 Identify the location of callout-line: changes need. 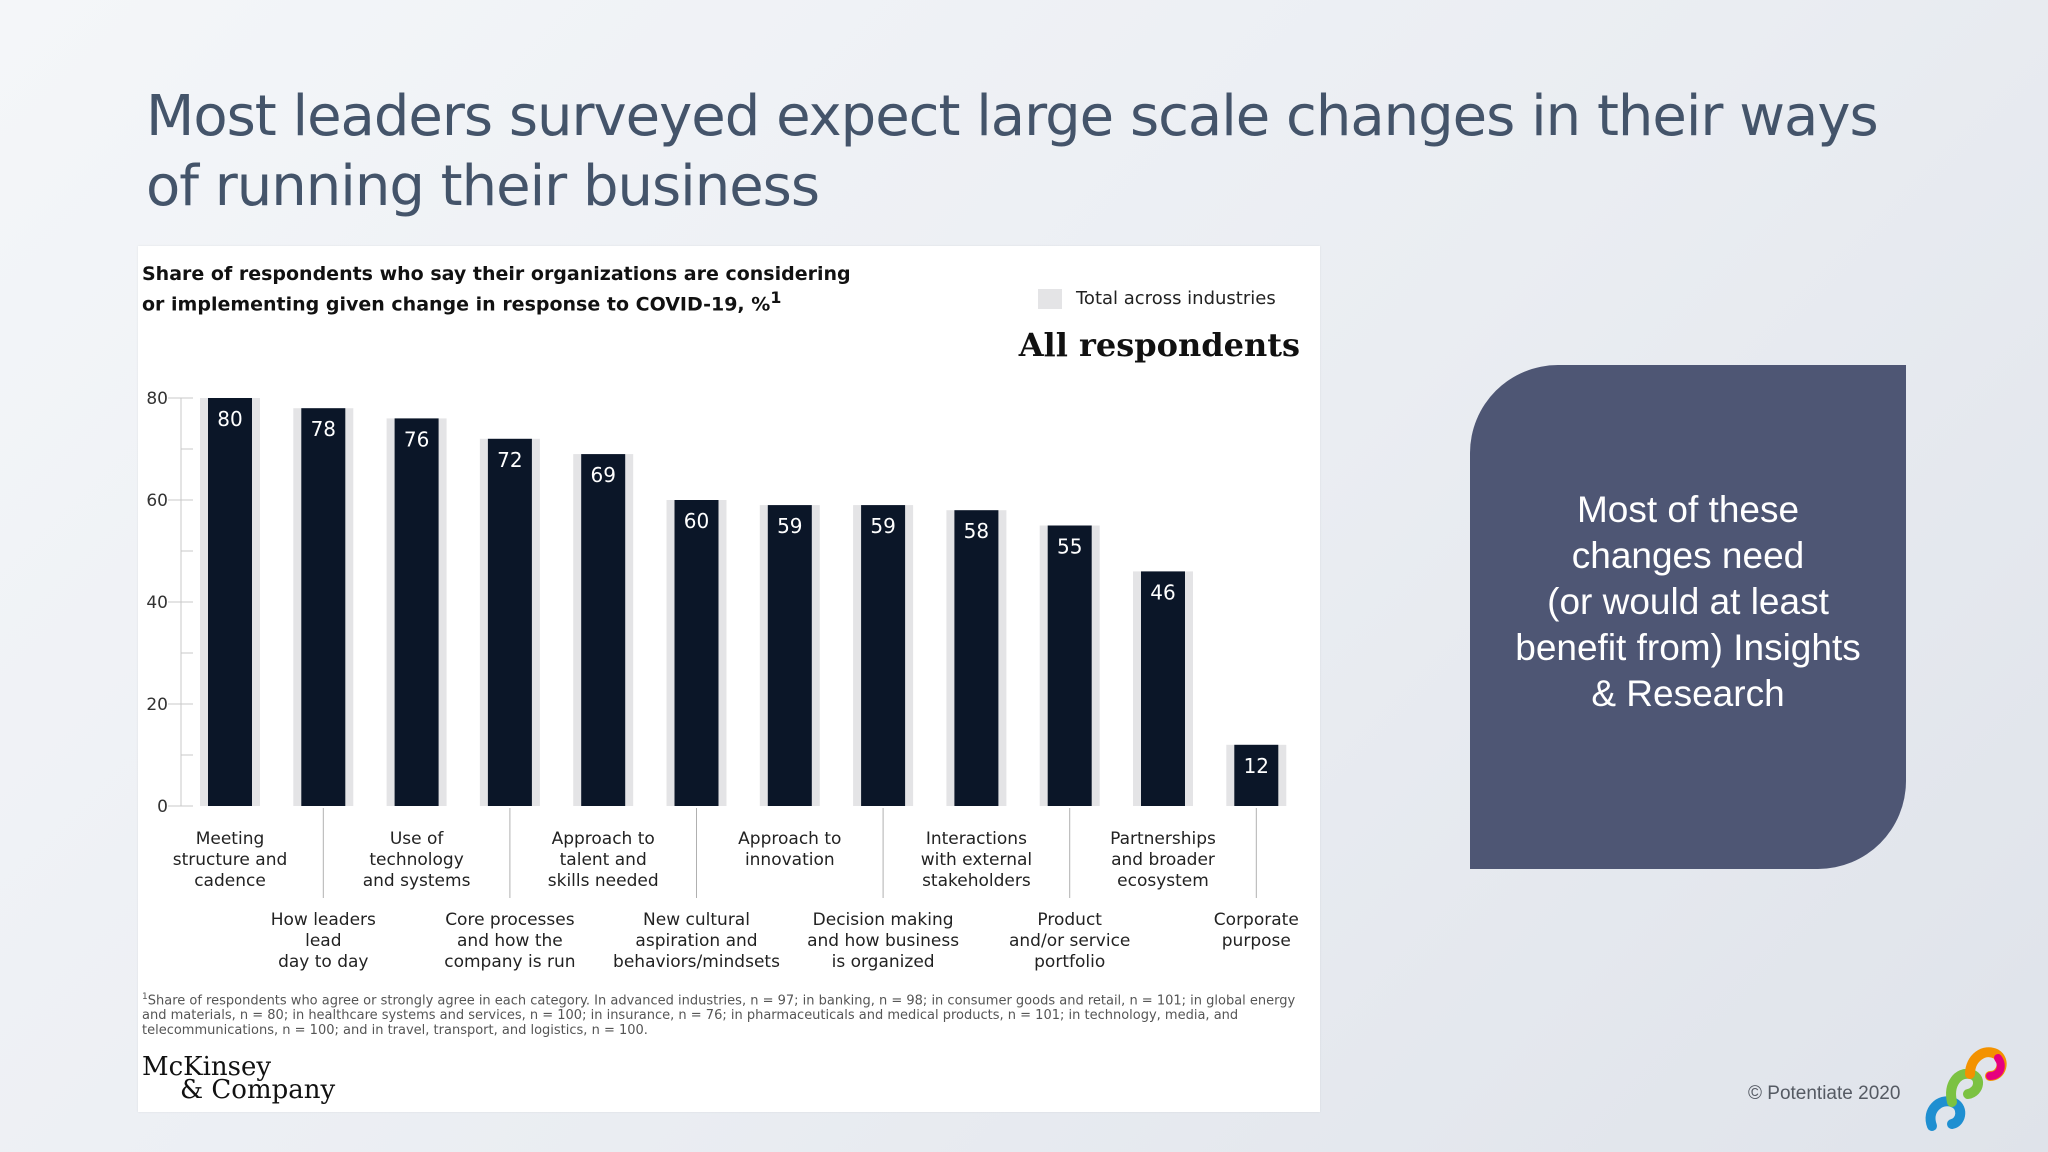
(1688, 555).